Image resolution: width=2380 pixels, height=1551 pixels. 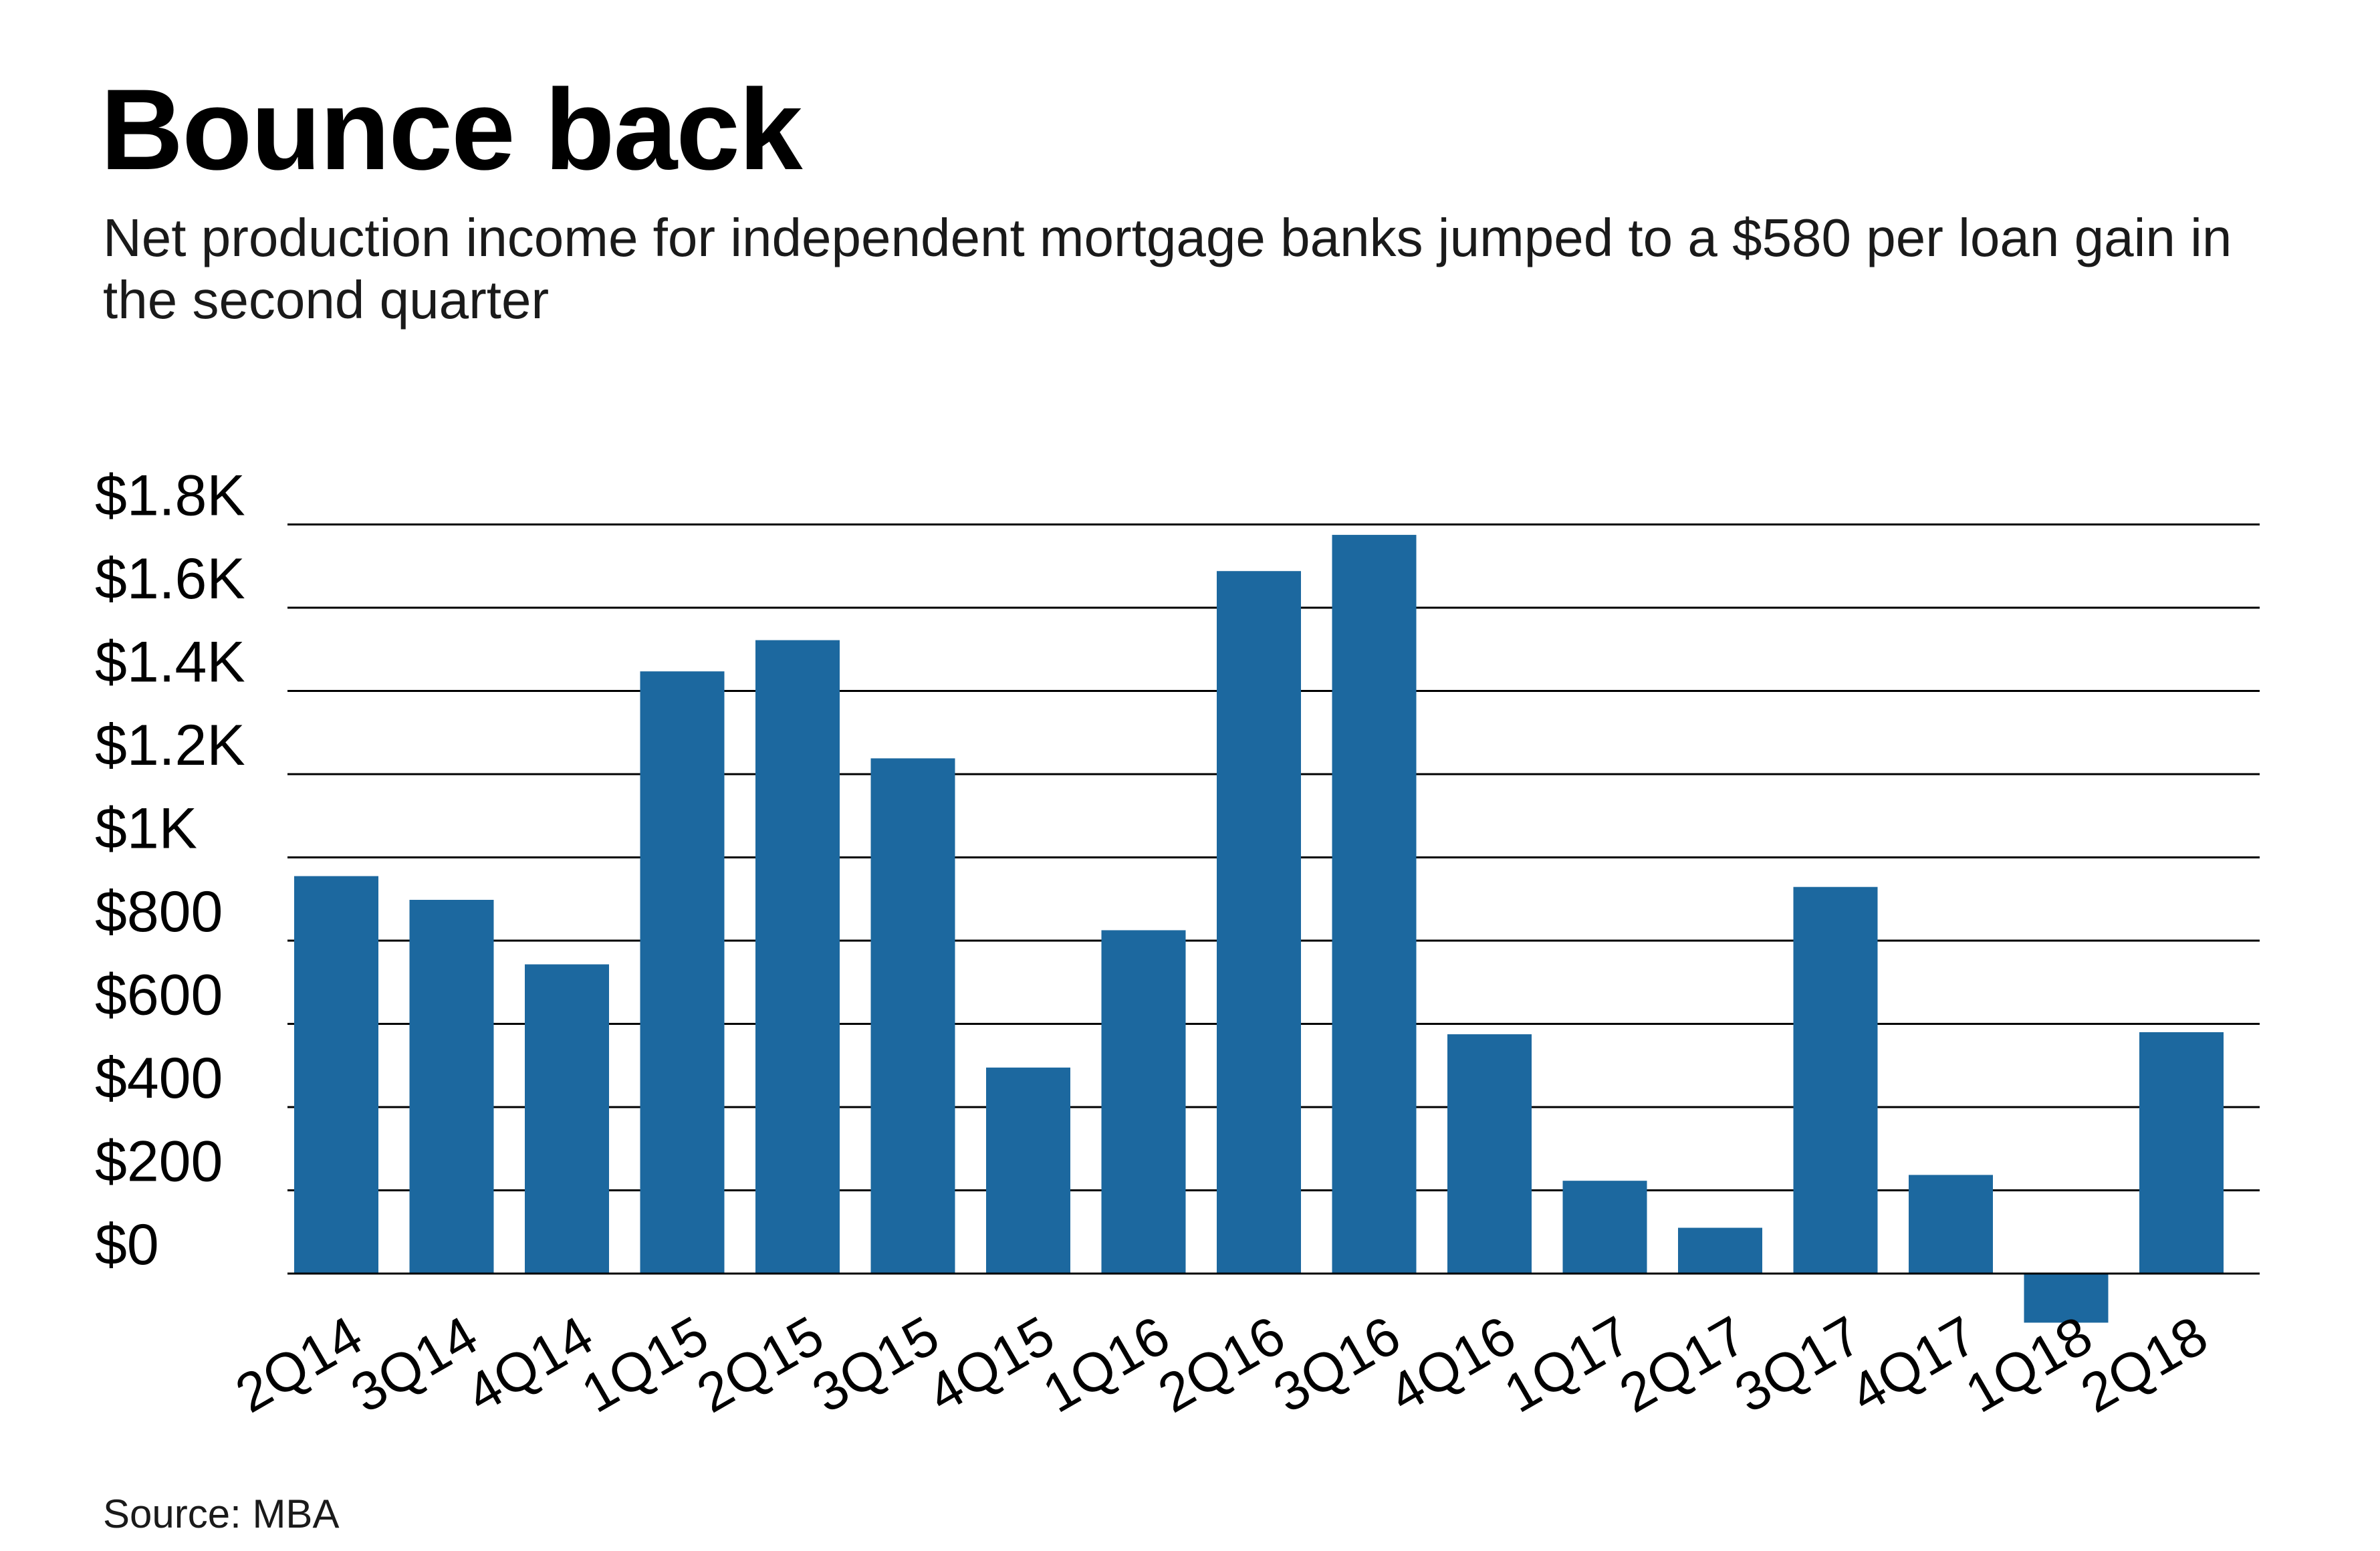 What do you see at coordinates (797, 957) in the screenshot?
I see `bar-2q15` at bounding box center [797, 957].